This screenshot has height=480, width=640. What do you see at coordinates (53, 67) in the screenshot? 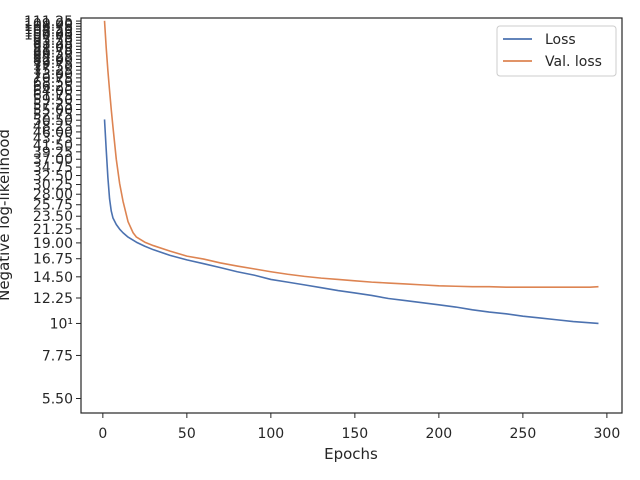
I see `y-tick-label: 77.50` at bounding box center [53, 67].